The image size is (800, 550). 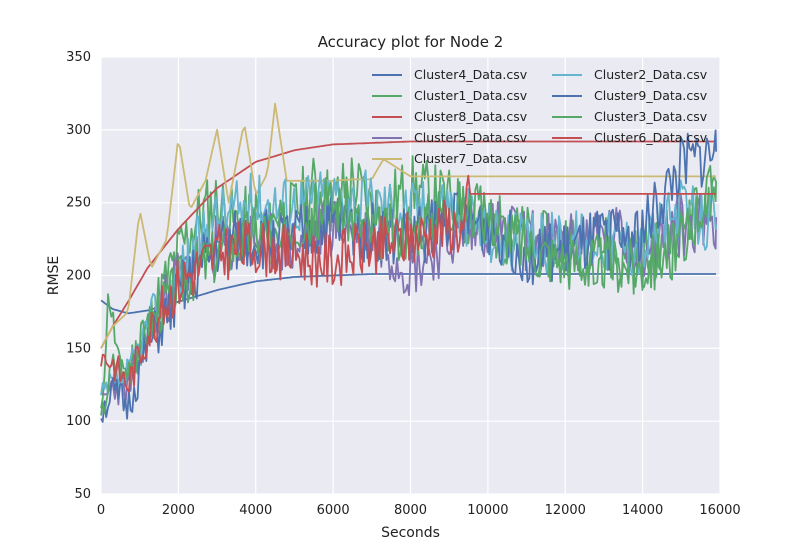 What do you see at coordinates (565, 510) in the screenshot?
I see `x-tick-label: 12000` at bounding box center [565, 510].